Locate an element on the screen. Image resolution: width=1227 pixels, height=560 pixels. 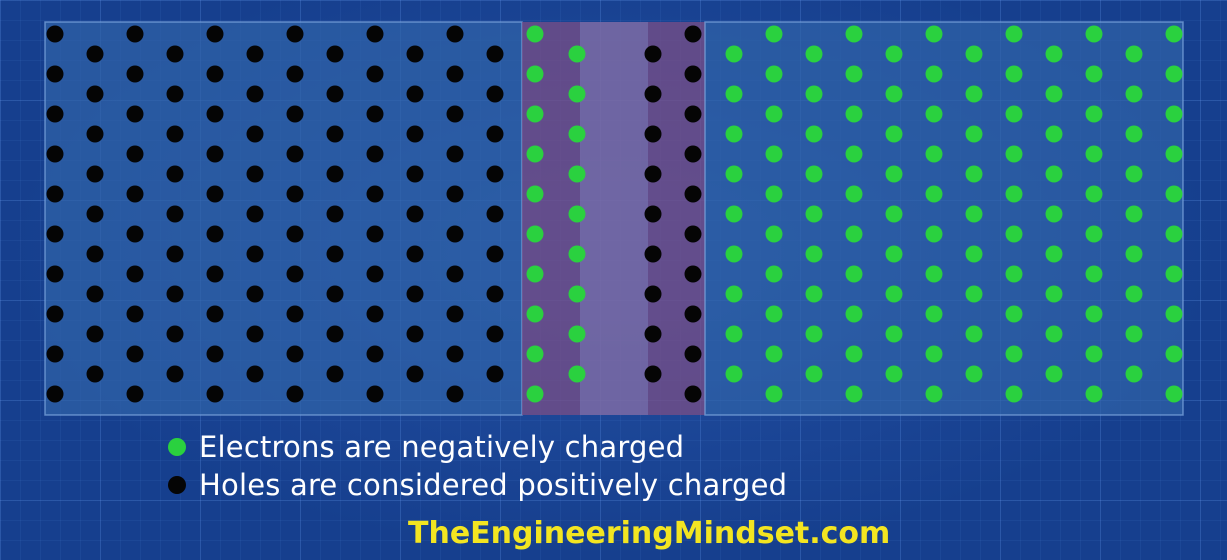
legend-item-electrons: Electrons are negatively charged is located at coordinates (518, 447).